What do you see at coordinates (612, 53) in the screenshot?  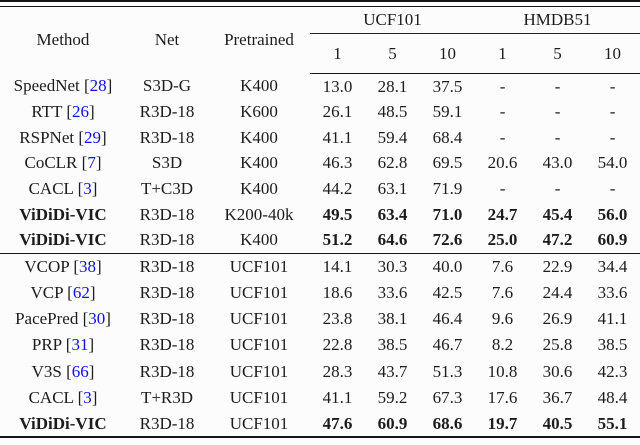 I see `subcol-hmdb51-top10: 10` at bounding box center [612, 53].